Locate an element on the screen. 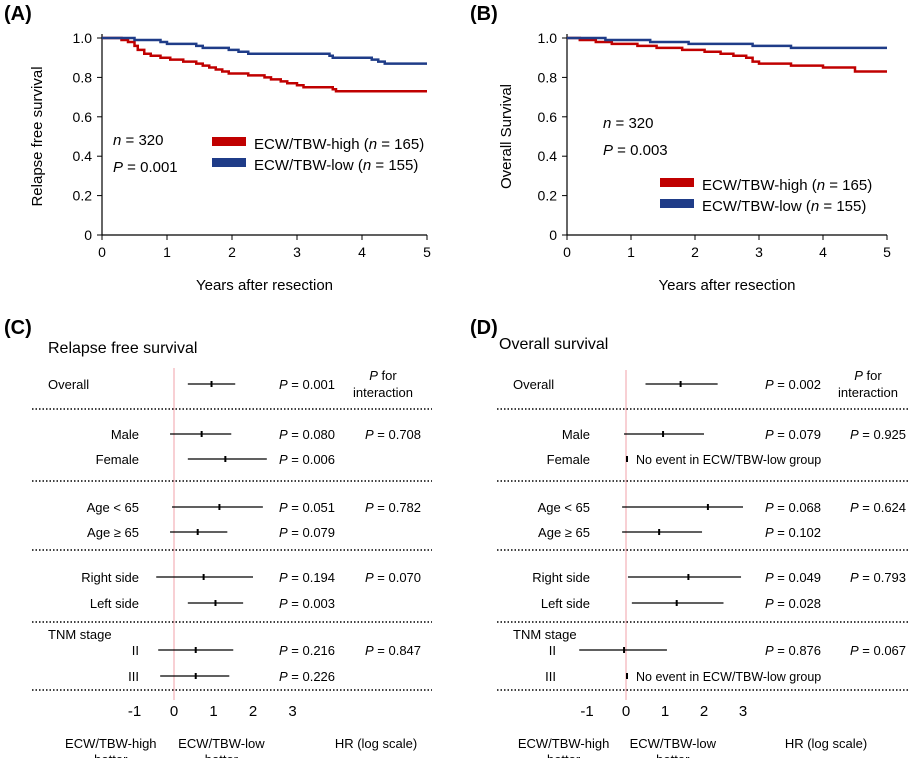  p-value: P = 0.216 is located at coordinates (307, 650).